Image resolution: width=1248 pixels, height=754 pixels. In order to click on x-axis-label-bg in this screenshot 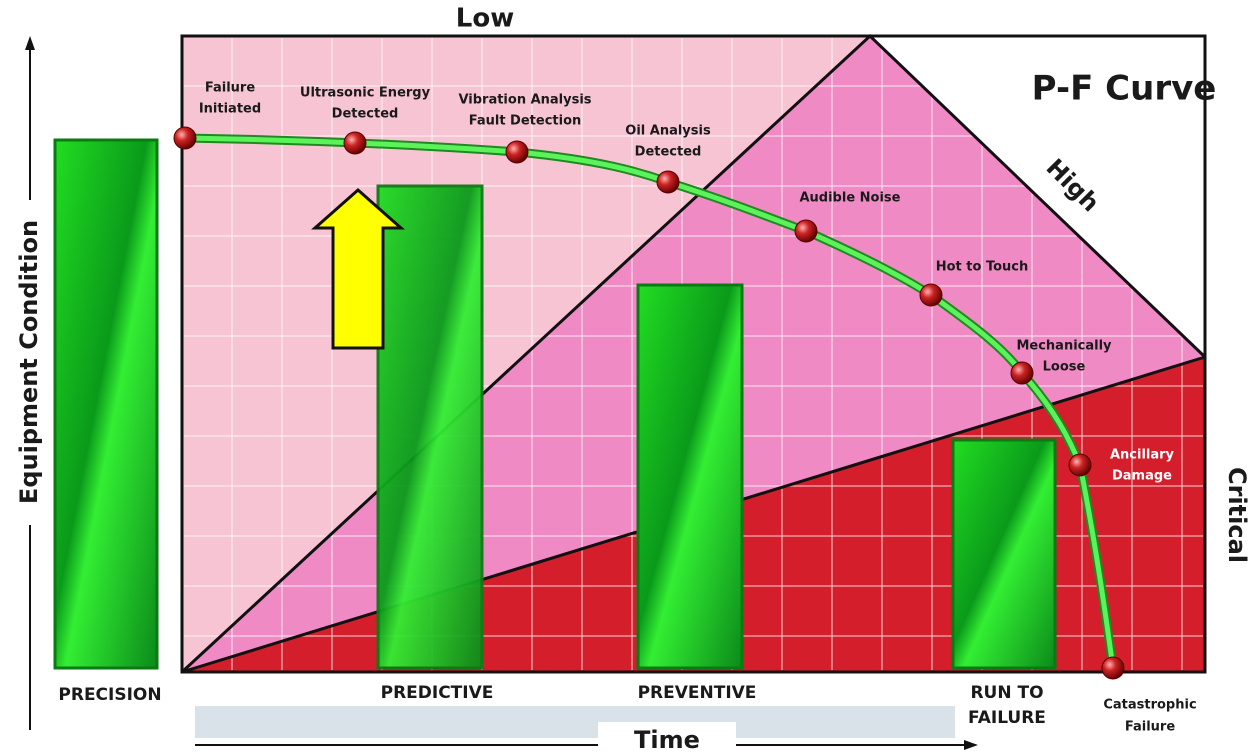, I will do `click(667, 738)`.